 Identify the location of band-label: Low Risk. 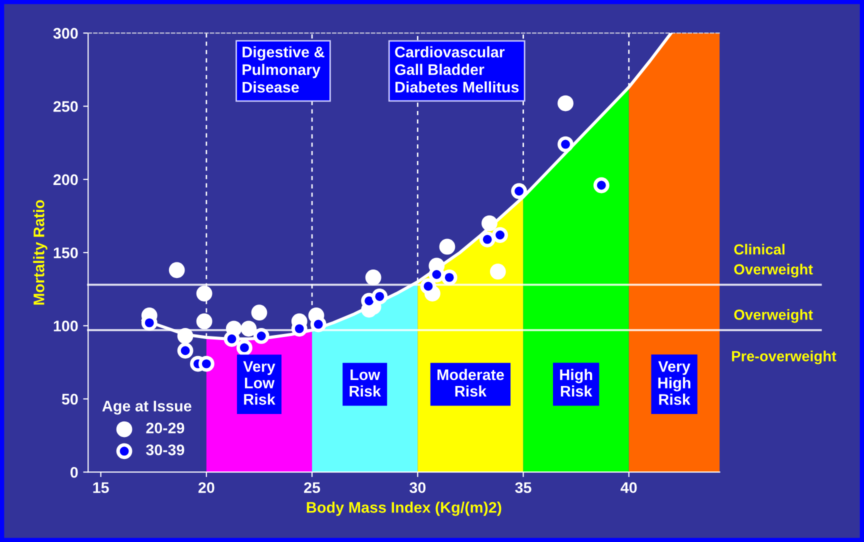
(365, 383).